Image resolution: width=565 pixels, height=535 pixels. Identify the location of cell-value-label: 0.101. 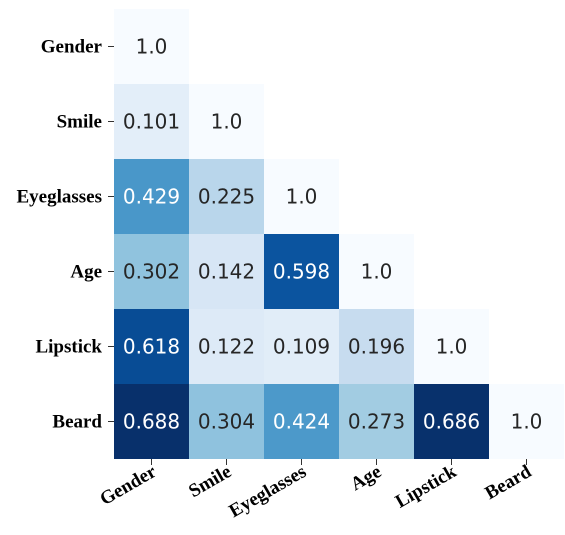
(151, 122).